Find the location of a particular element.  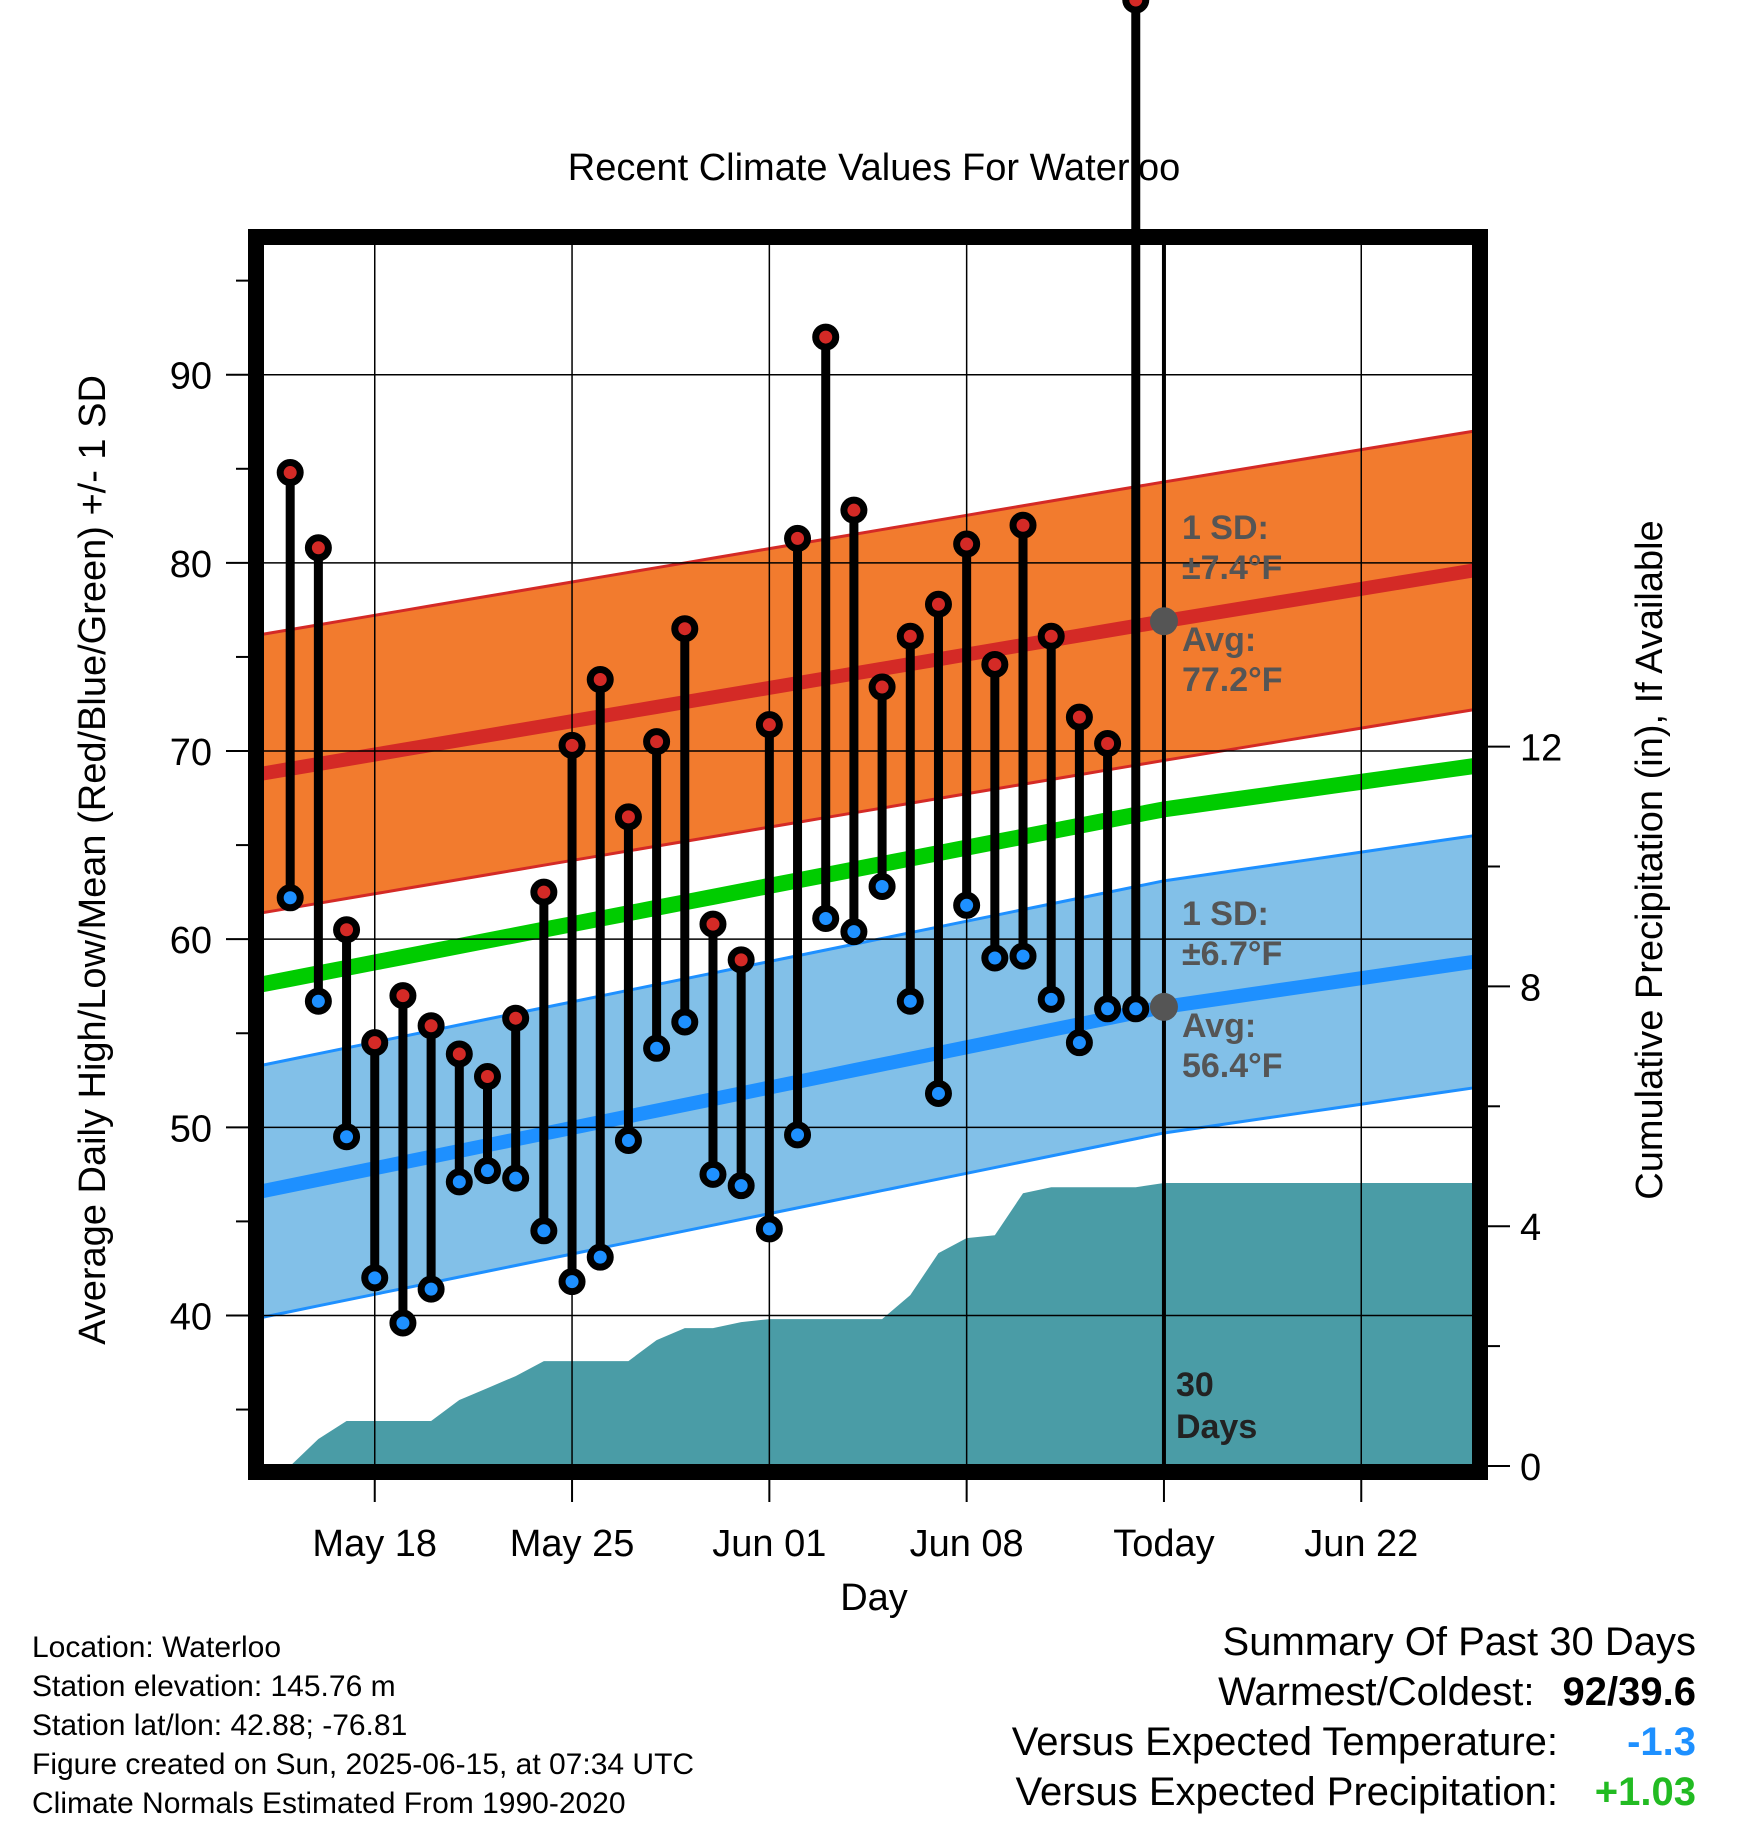

normal-mean-line is located at coordinates (868, 875).